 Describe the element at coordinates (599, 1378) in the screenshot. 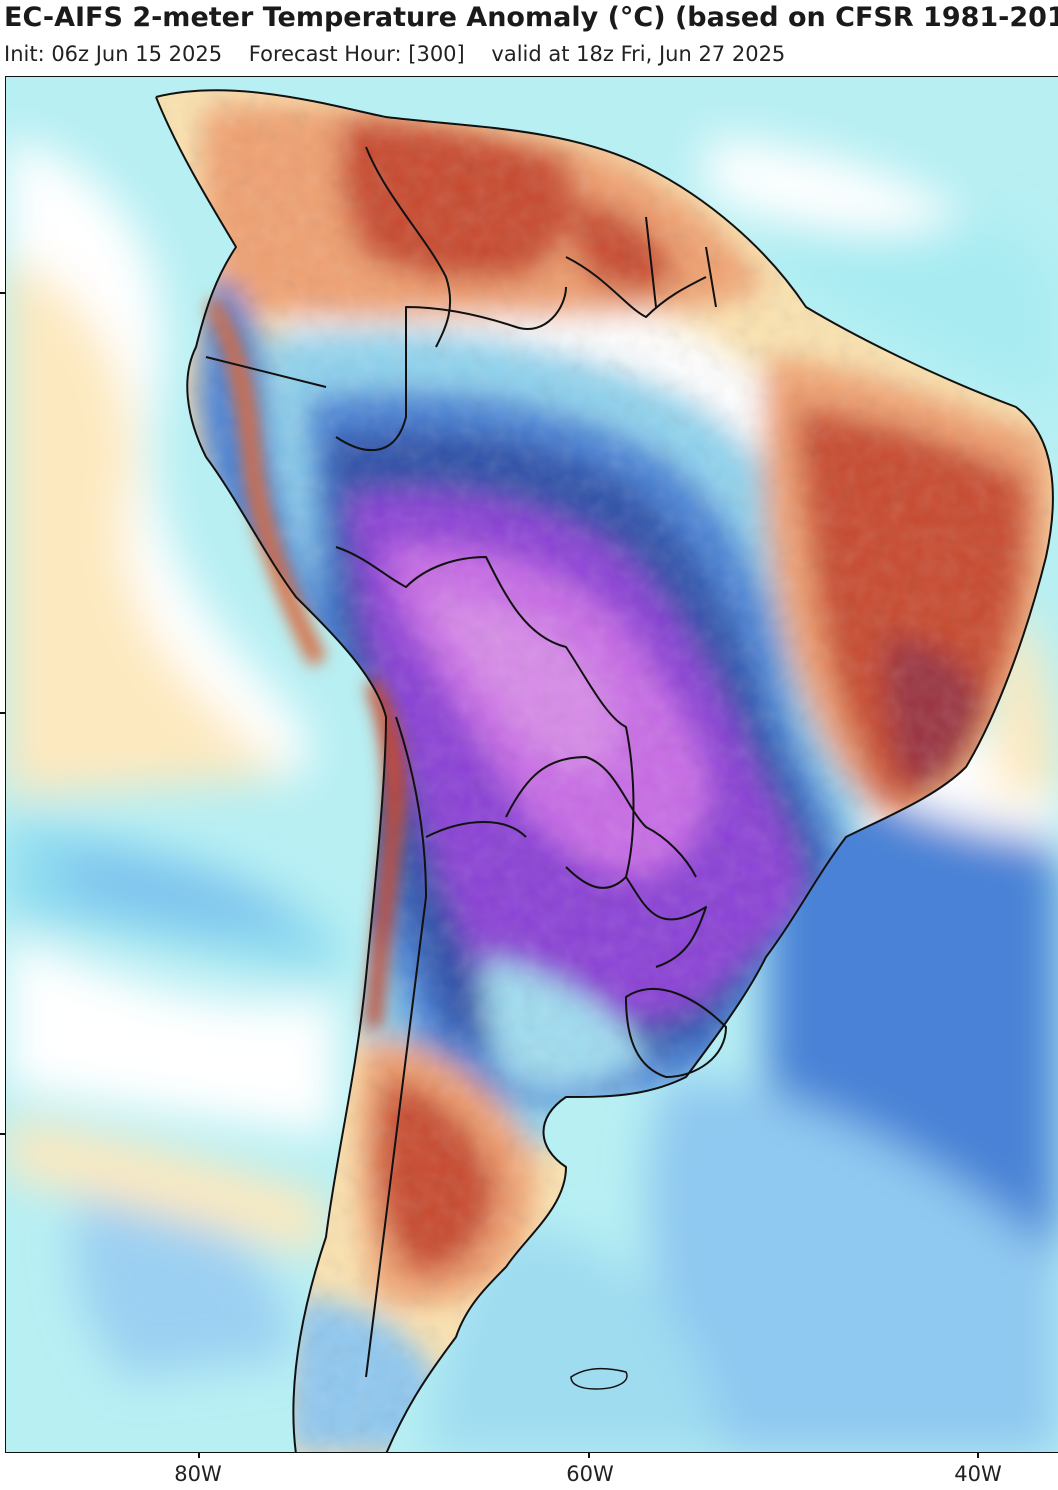

I see `falkland-islands` at that location.